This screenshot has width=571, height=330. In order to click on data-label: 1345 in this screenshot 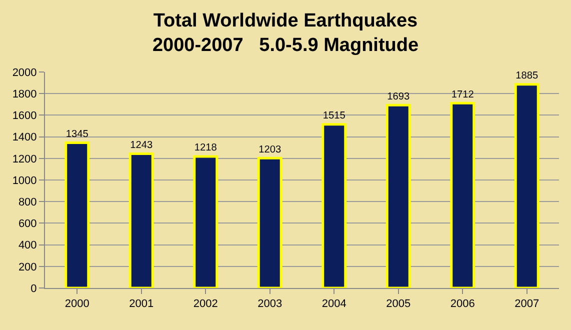, I will do `click(77, 134)`.